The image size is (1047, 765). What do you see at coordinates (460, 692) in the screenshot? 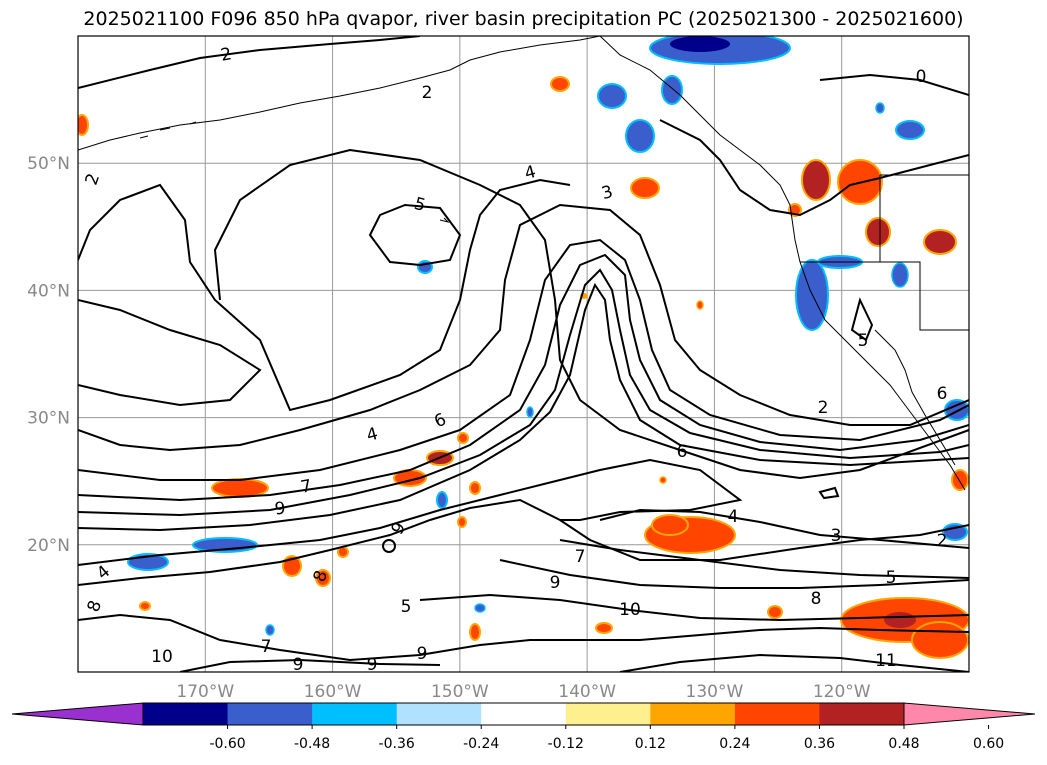
I see `lon-label: 150°W` at bounding box center [460, 692].